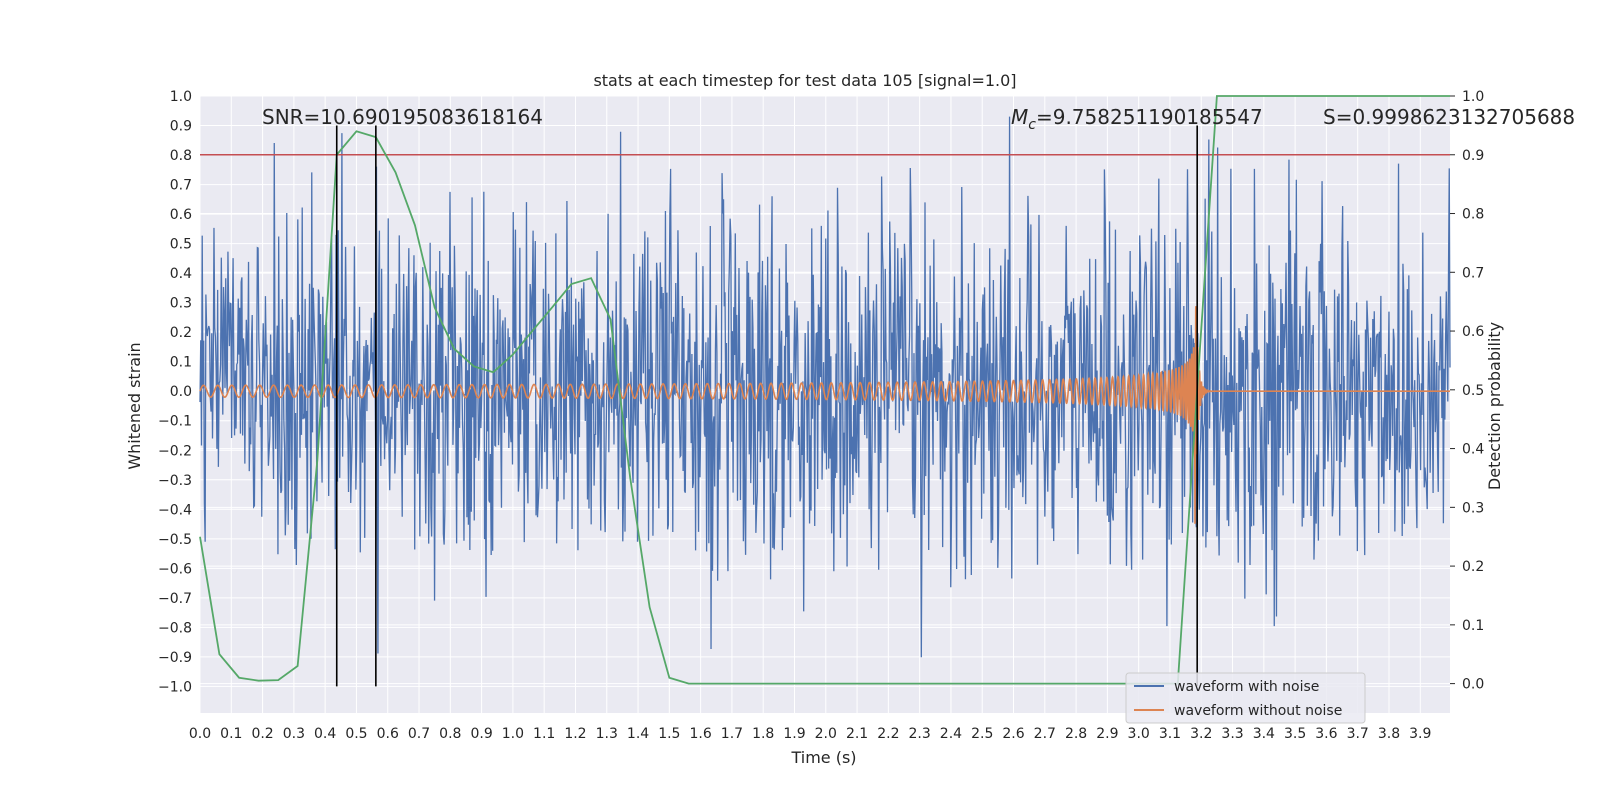  I want to click on x-axis-label: Time (s), so click(823, 757).